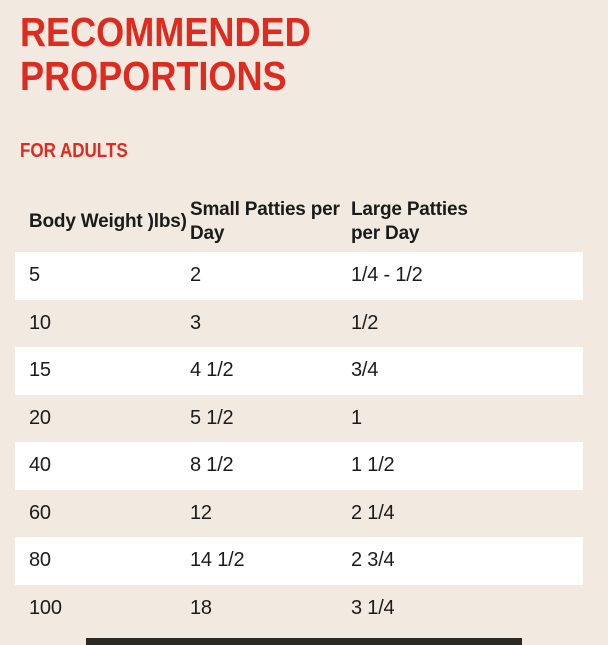 Image resolution: width=608 pixels, height=645 pixels. Describe the element at coordinates (201, 607) in the screenshot. I see `cell-small-patties: 18` at that location.